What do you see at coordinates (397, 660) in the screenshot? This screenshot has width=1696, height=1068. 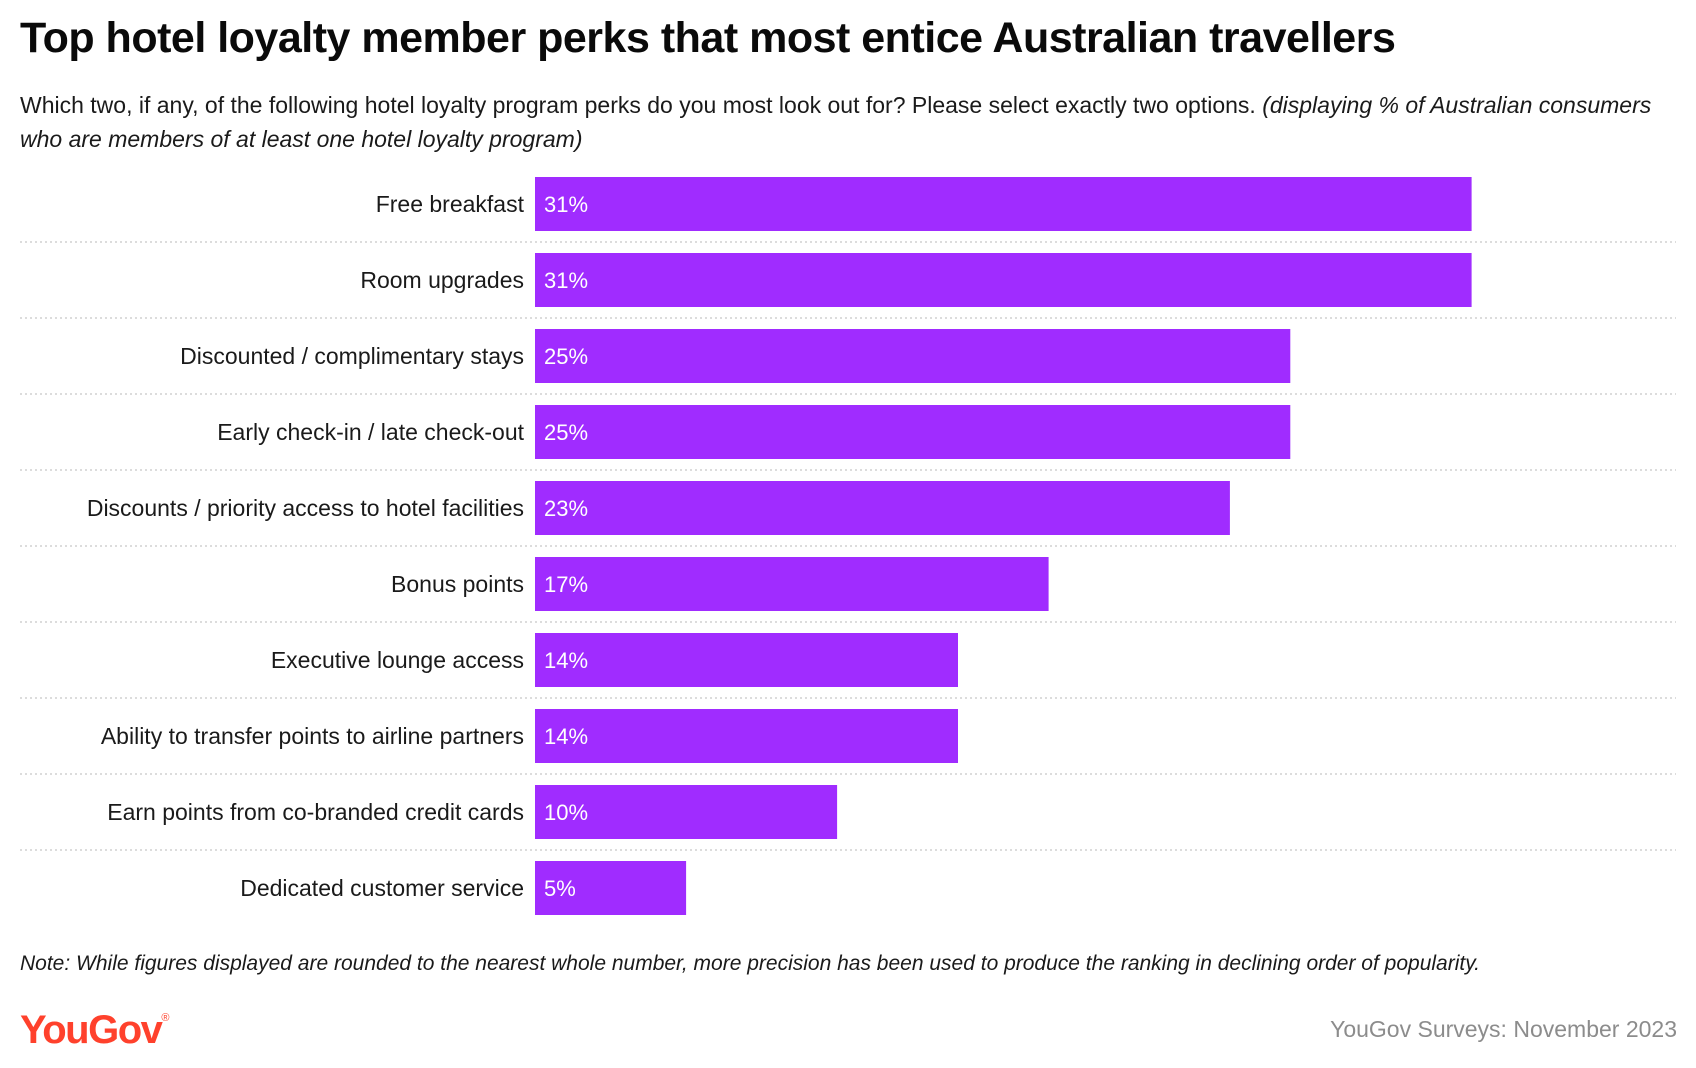 I see `category-label: Executive lounge access` at bounding box center [397, 660].